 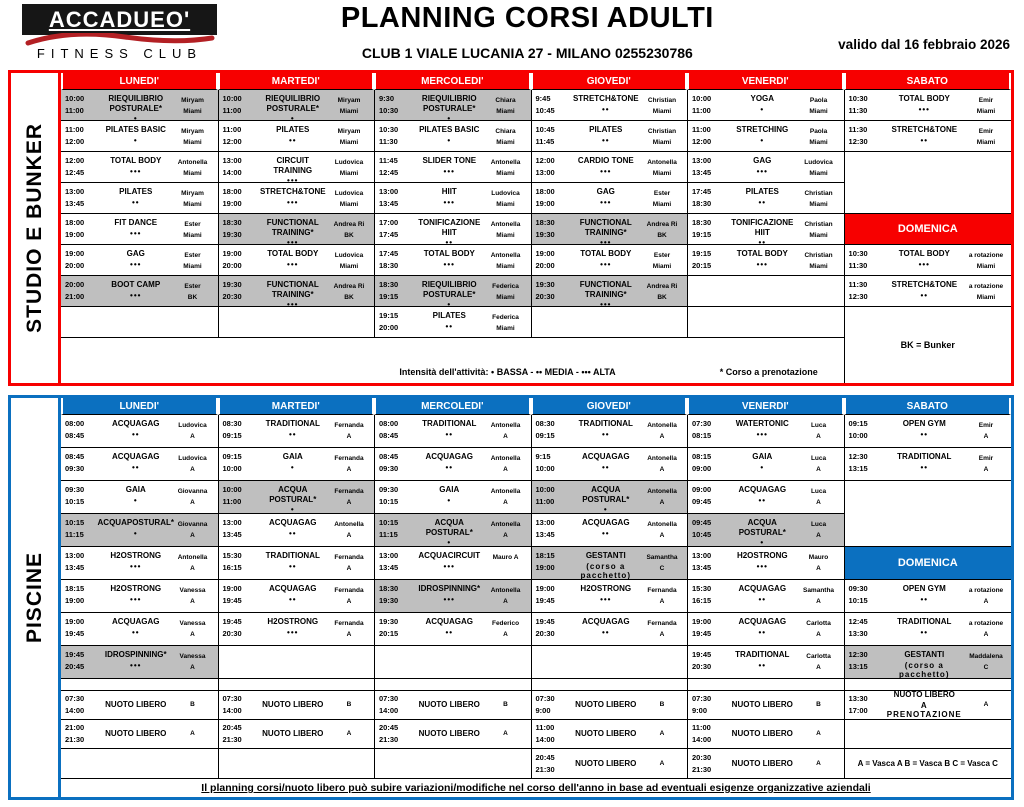 What do you see at coordinates (768, 372) in the screenshot?
I see `booking-legend: * Corso a prenotazione` at bounding box center [768, 372].